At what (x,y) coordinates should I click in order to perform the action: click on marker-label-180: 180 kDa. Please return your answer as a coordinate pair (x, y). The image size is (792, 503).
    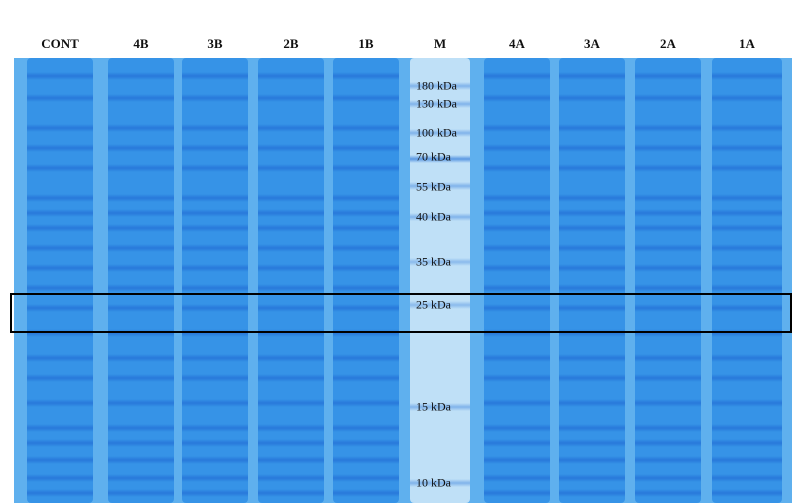
    Looking at the image, I should click on (436, 85).